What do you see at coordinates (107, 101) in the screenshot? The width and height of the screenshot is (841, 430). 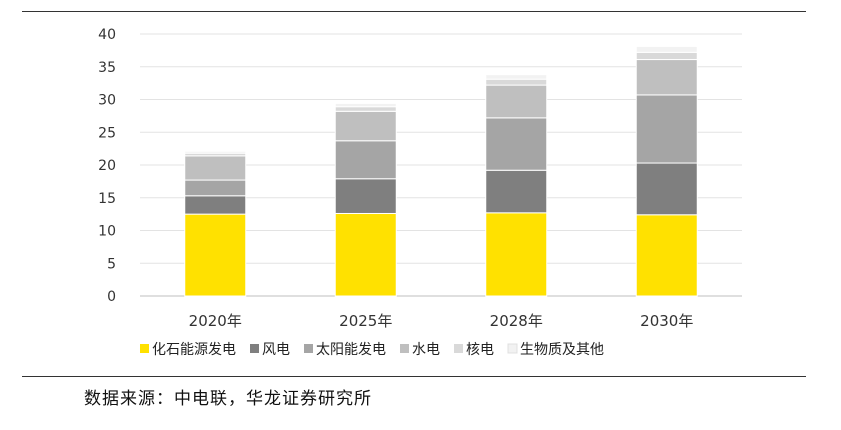 I see `y-tick-label: 30` at bounding box center [107, 101].